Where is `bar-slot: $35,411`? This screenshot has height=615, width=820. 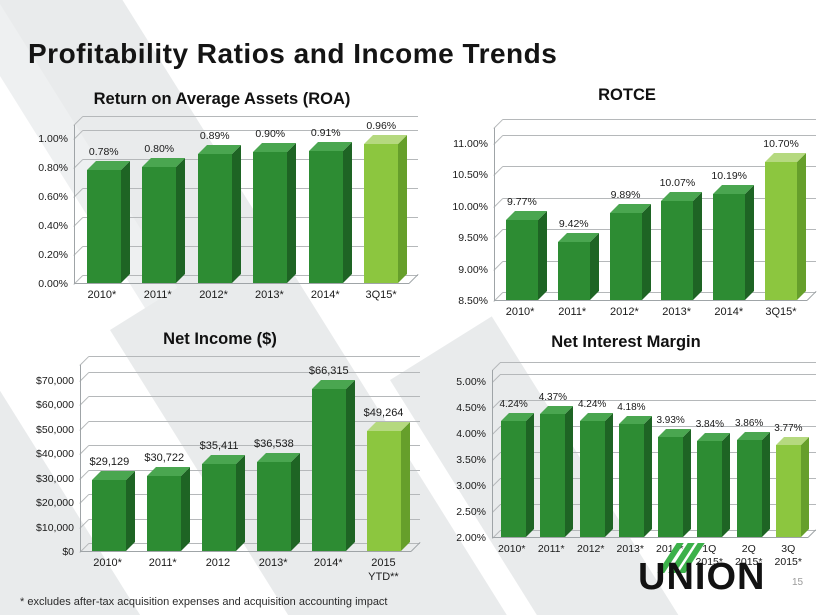
bar-slot: $35,411 is located at coordinates (219, 466).